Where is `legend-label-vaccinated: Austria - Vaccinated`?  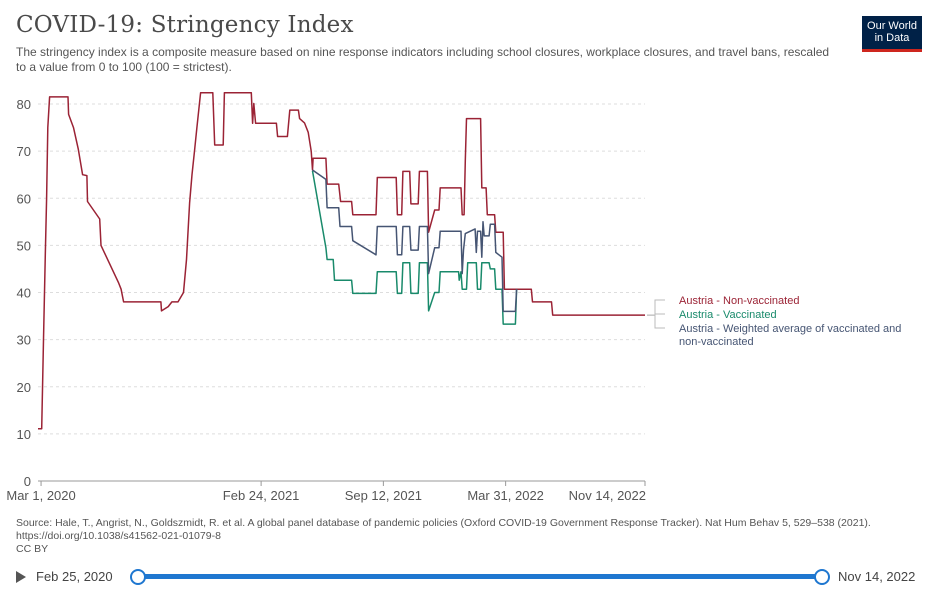 legend-label-vaccinated: Austria - Vaccinated is located at coordinates (728, 315).